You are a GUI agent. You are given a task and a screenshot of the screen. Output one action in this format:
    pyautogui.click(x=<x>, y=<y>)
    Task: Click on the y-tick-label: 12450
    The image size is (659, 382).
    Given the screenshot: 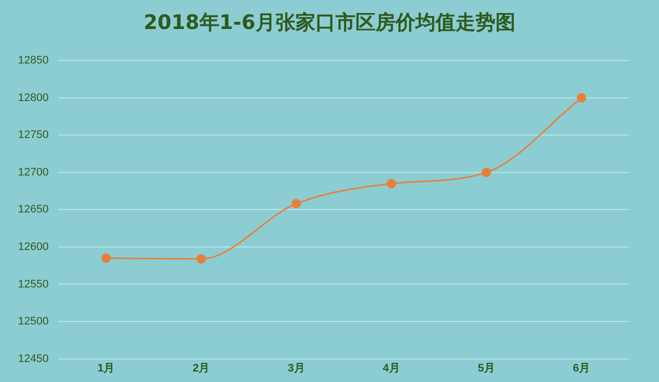 What is the action you would take?
    pyautogui.click(x=33, y=358)
    